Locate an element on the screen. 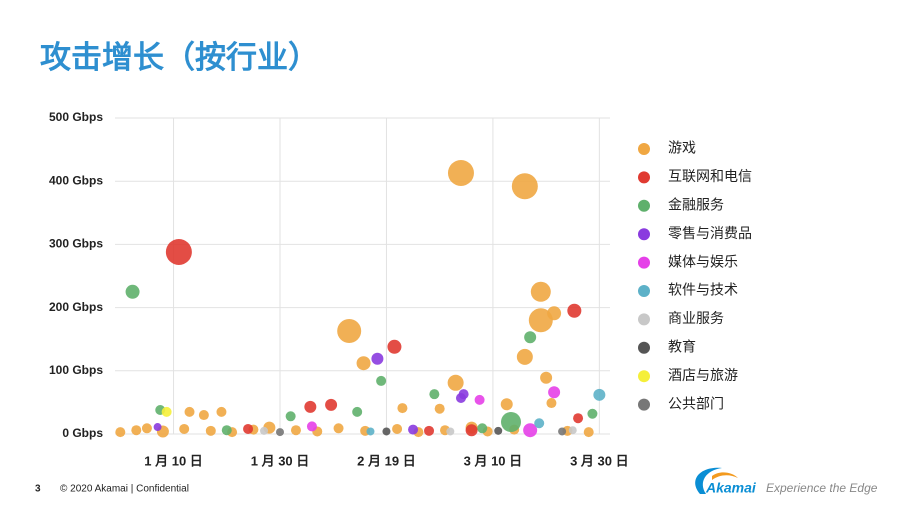  legend-label: 商业服务 is located at coordinates (696, 318).